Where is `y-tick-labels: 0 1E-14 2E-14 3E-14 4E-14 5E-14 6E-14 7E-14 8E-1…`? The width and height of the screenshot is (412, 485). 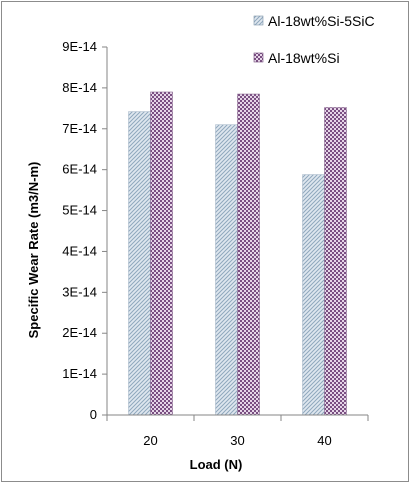 y-tick-labels: 0 1E-14 2E-14 3E-14 4E-14 5E-14 6E-14 7E-14 8E-1… is located at coordinates (79, 230).